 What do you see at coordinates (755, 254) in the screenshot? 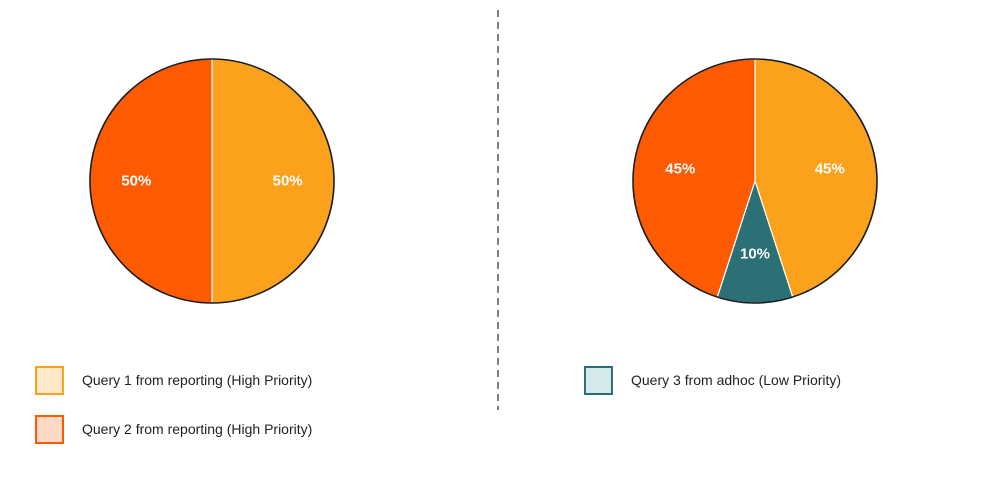
I see `pie-slice-percent-label: 10%` at bounding box center [755, 254].